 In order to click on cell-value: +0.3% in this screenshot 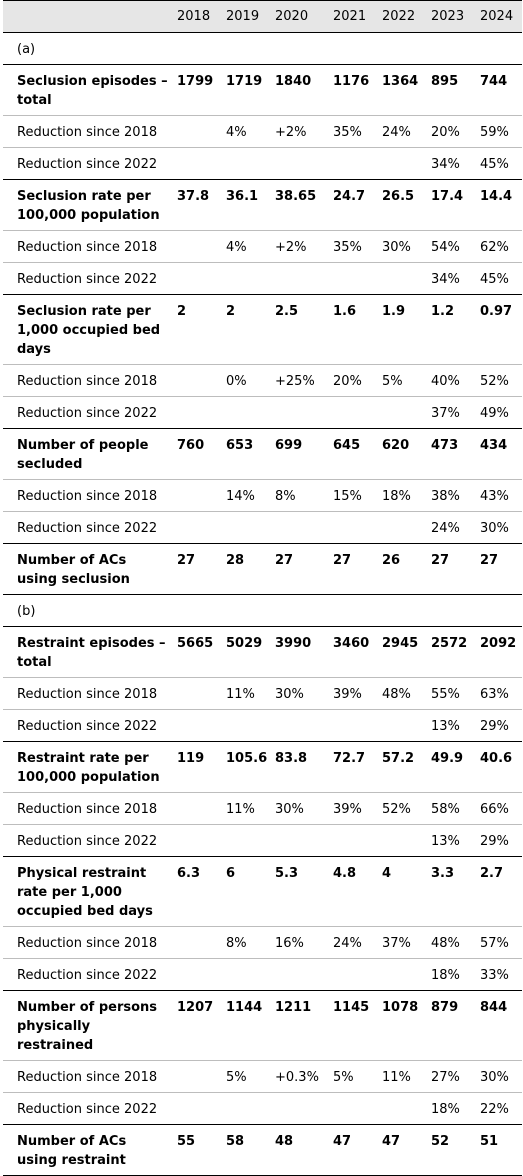, I will do `click(300, 1076)`.